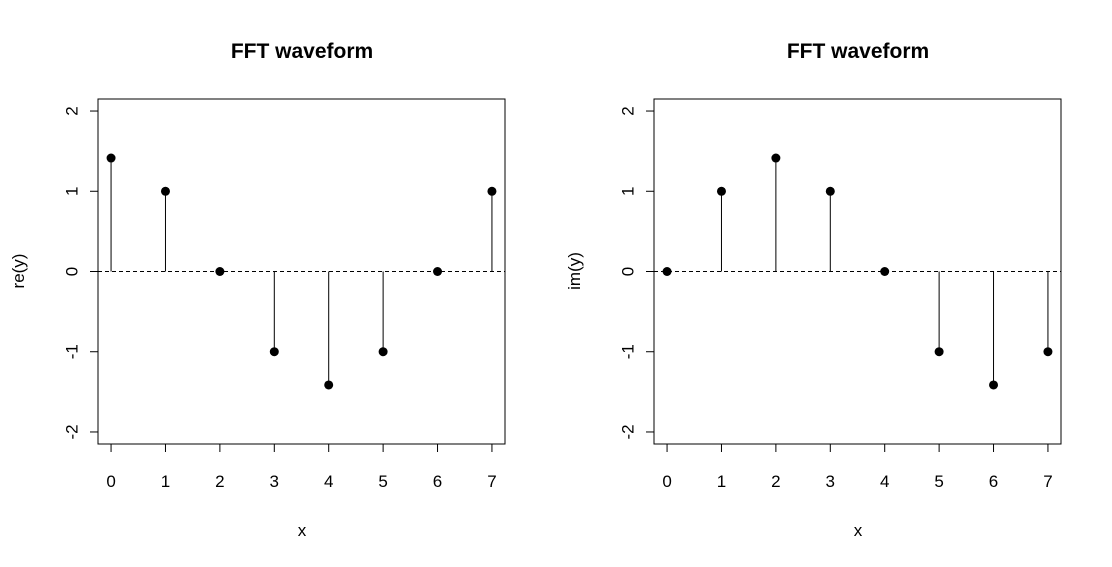 The width and height of the screenshot is (1112, 567). What do you see at coordinates (18, 271) in the screenshot?
I see `y-axis-label: re(y)` at bounding box center [18, 271].